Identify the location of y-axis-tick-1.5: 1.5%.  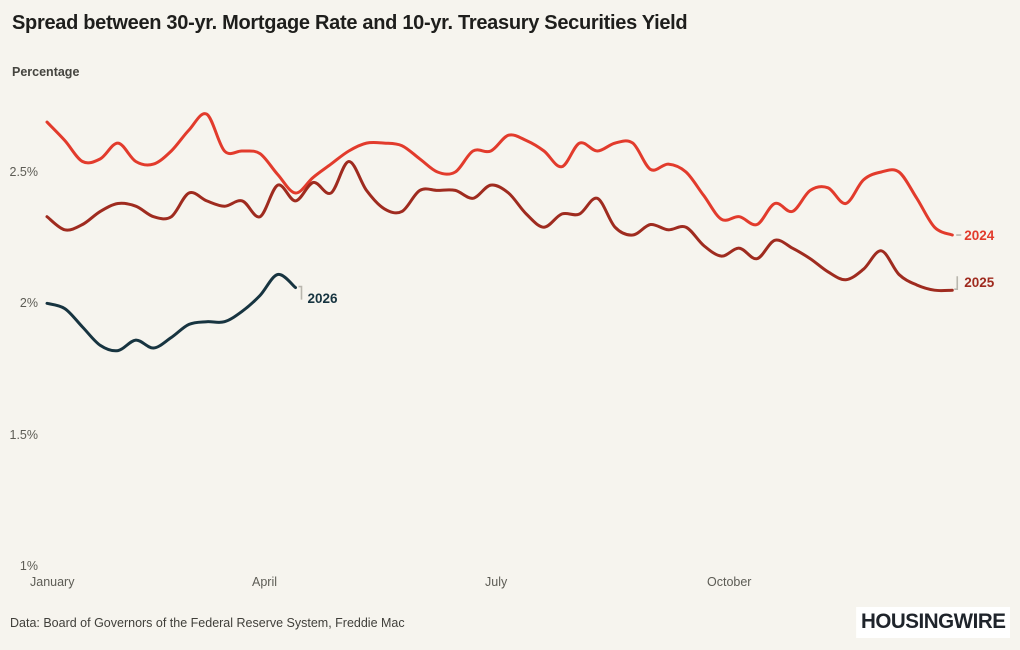
(24, 434).